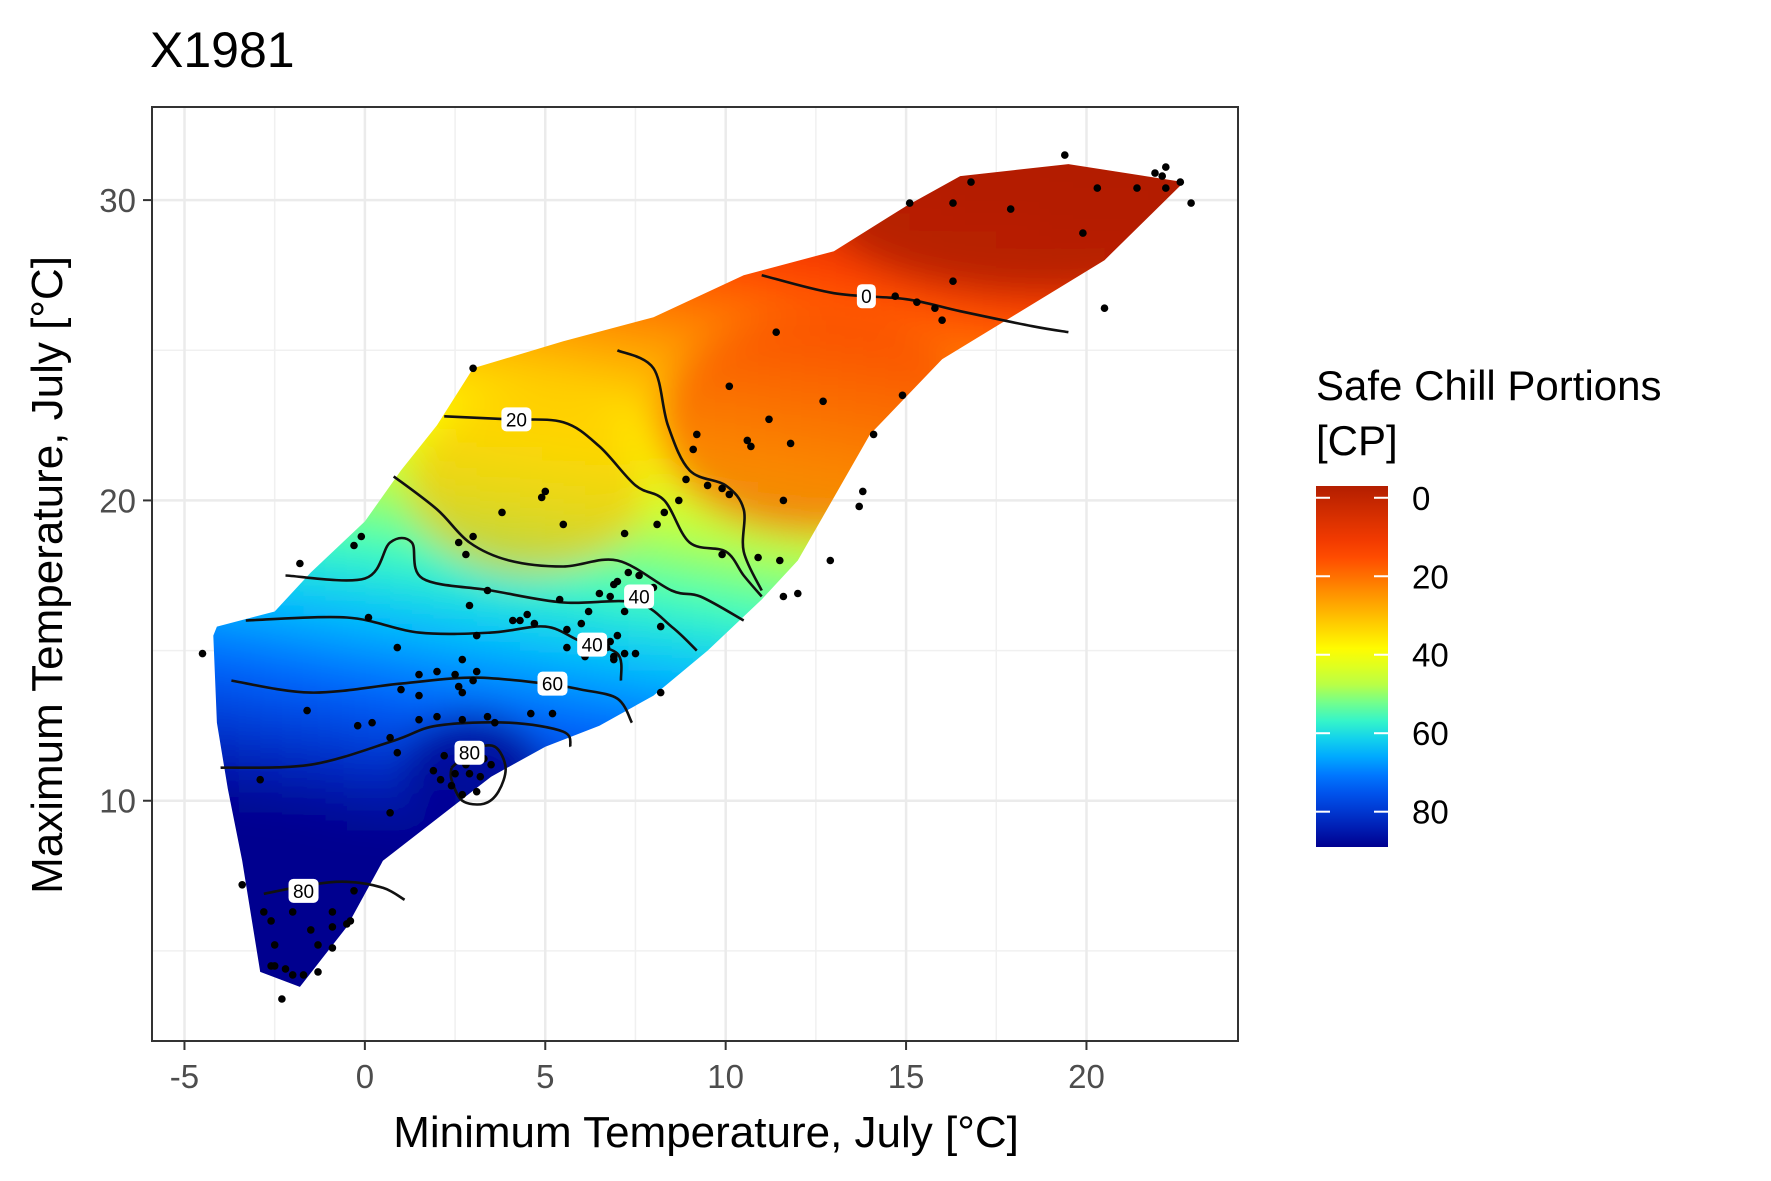 This screenshot has width=1771, height=1181. What do you see at coordinates (1430, 655) in the screenshot?
I see `legend-label: 40` at bounding box center [1430, 655].